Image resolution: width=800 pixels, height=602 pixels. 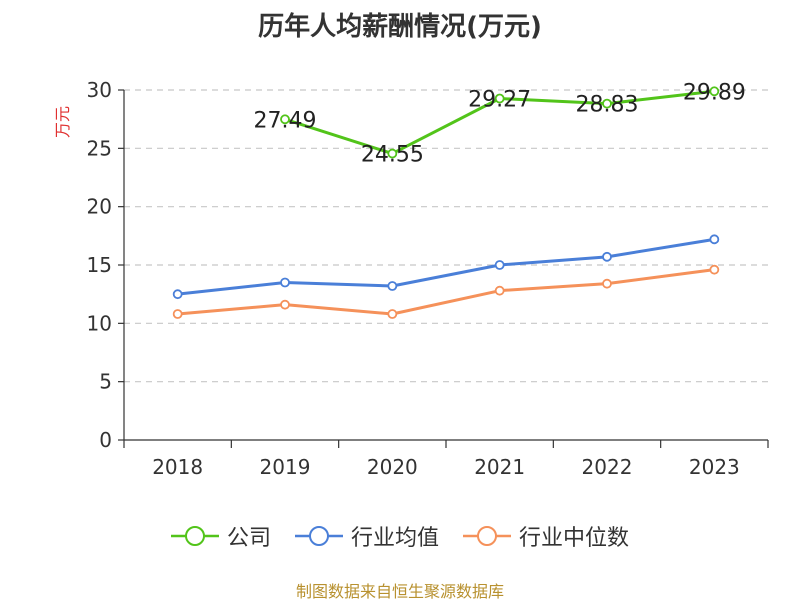 I want to click on legend: 公司 行业均值 行业中位数, so click(x=400, y=536).